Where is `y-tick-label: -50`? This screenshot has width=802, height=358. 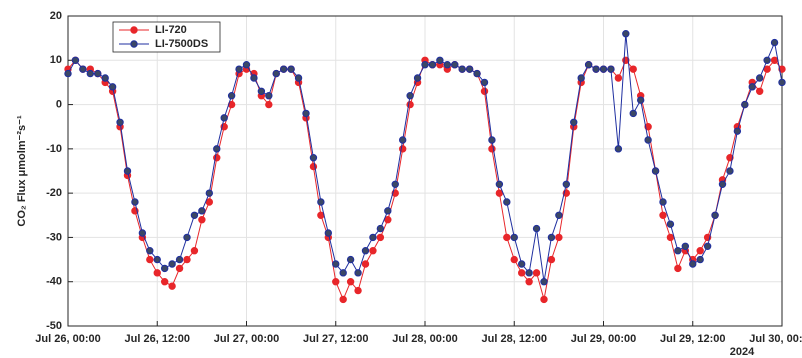 y-tick-label: -50 is located at coordinates (54, 326).